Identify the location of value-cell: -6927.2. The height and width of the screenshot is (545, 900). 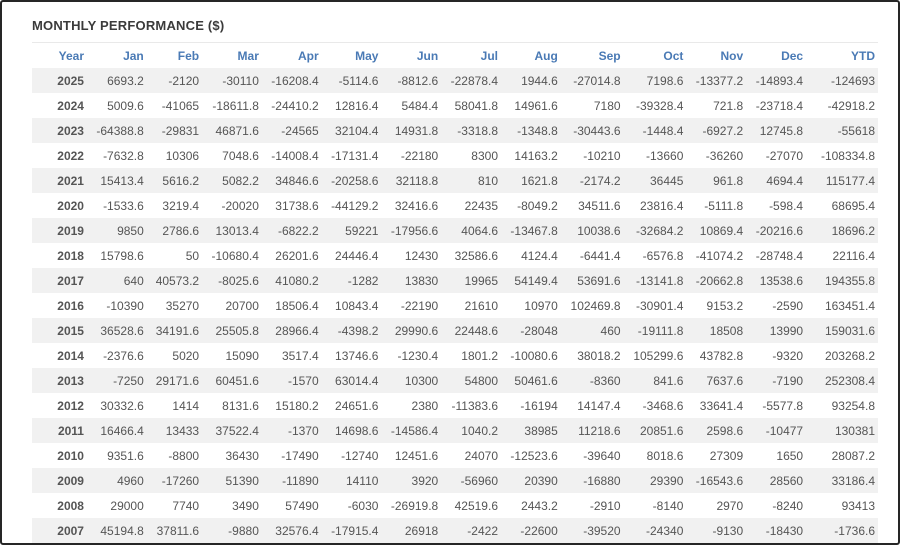
(723, 130).